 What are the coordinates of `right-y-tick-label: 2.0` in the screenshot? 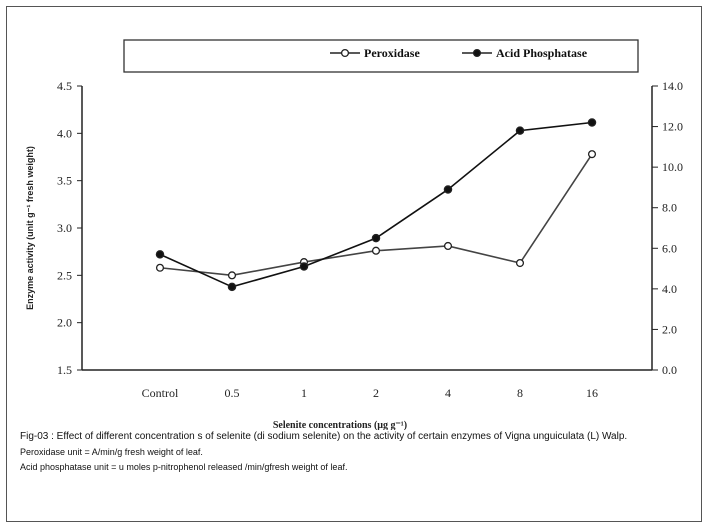 It's located at (669, 329).